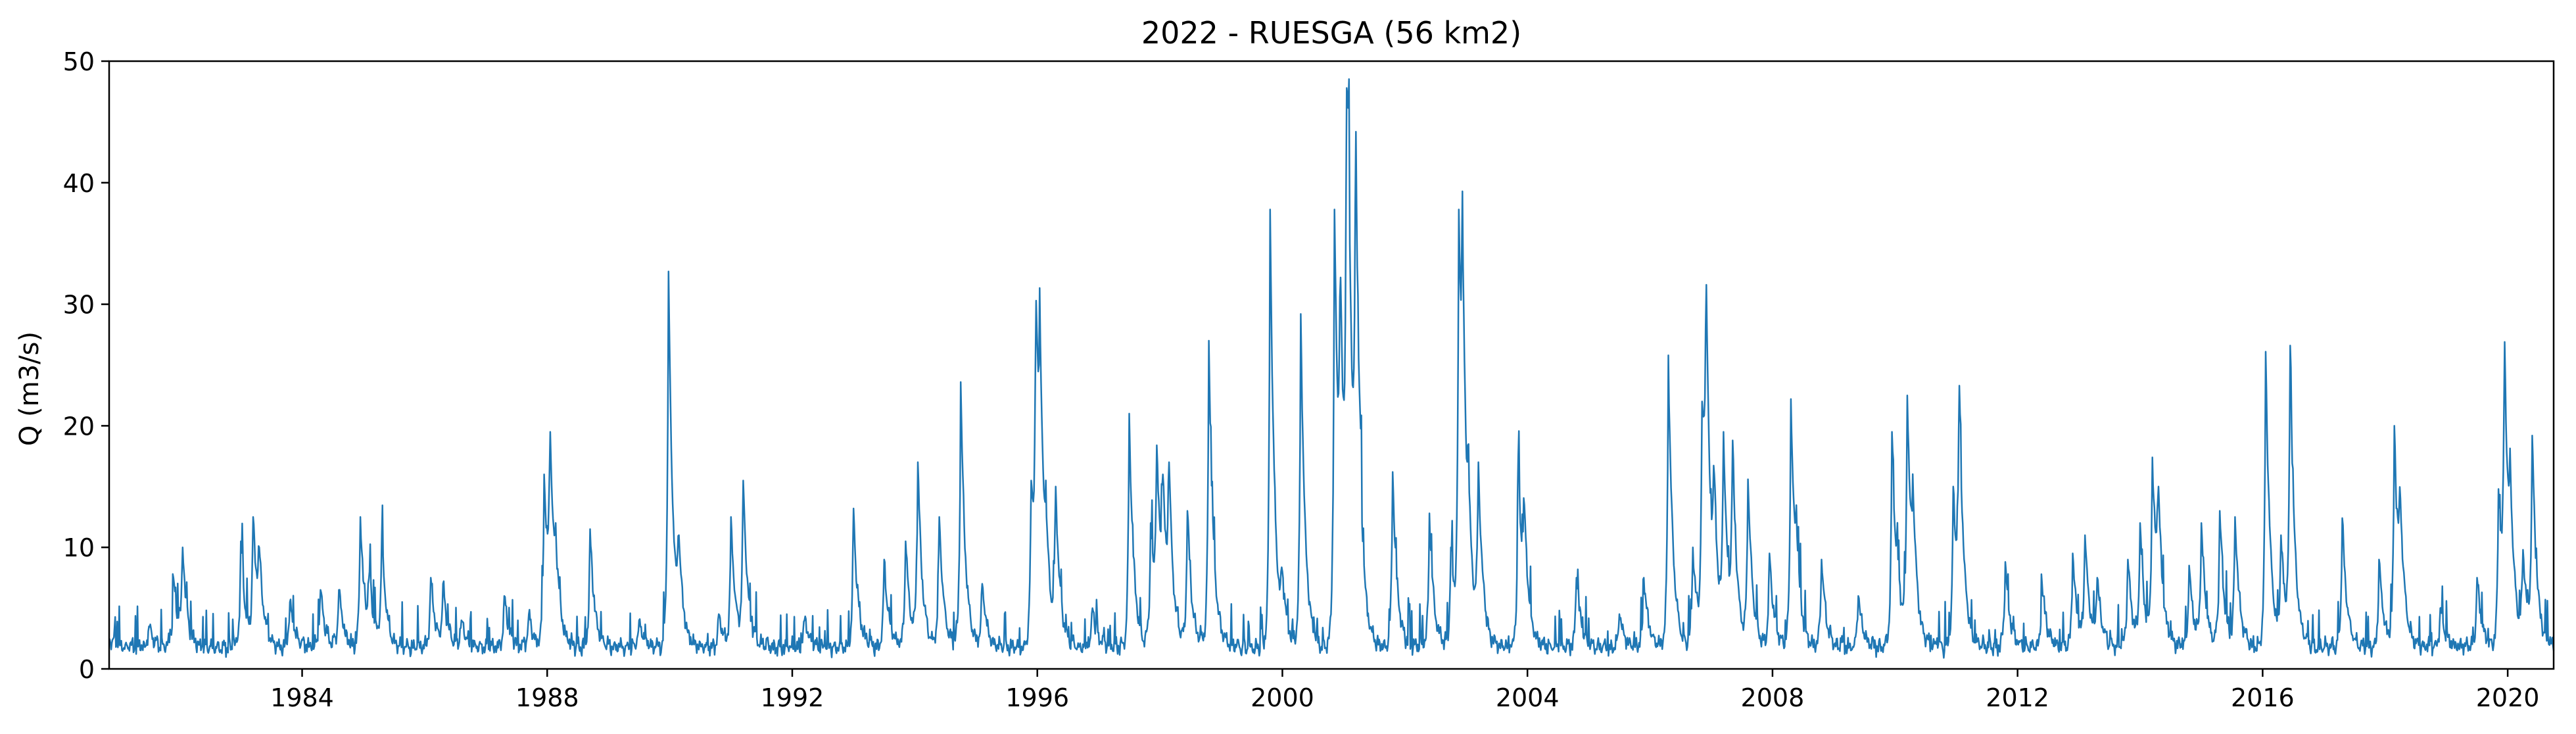 Image resolution: width=2576 pixels, height=734 pixels. What do you see at coordinates (30, 388) in the screenshot?
I see `y-axis-label: Q (m3/s)` at bounding box center [30, 388].